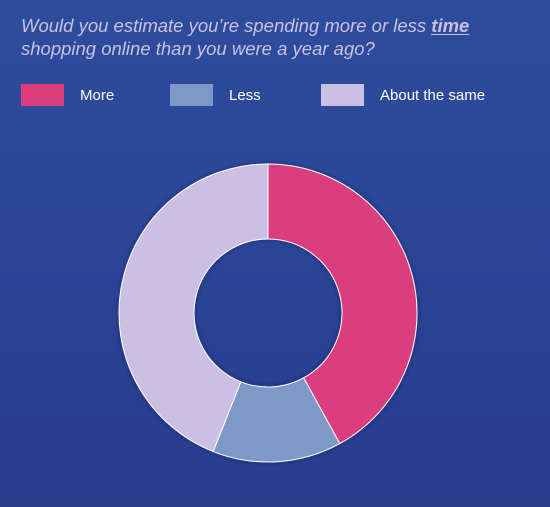  Describe the element at coordinates (450, 25) in the screenshot. I see `chart-title-emphasis: time` at that location.